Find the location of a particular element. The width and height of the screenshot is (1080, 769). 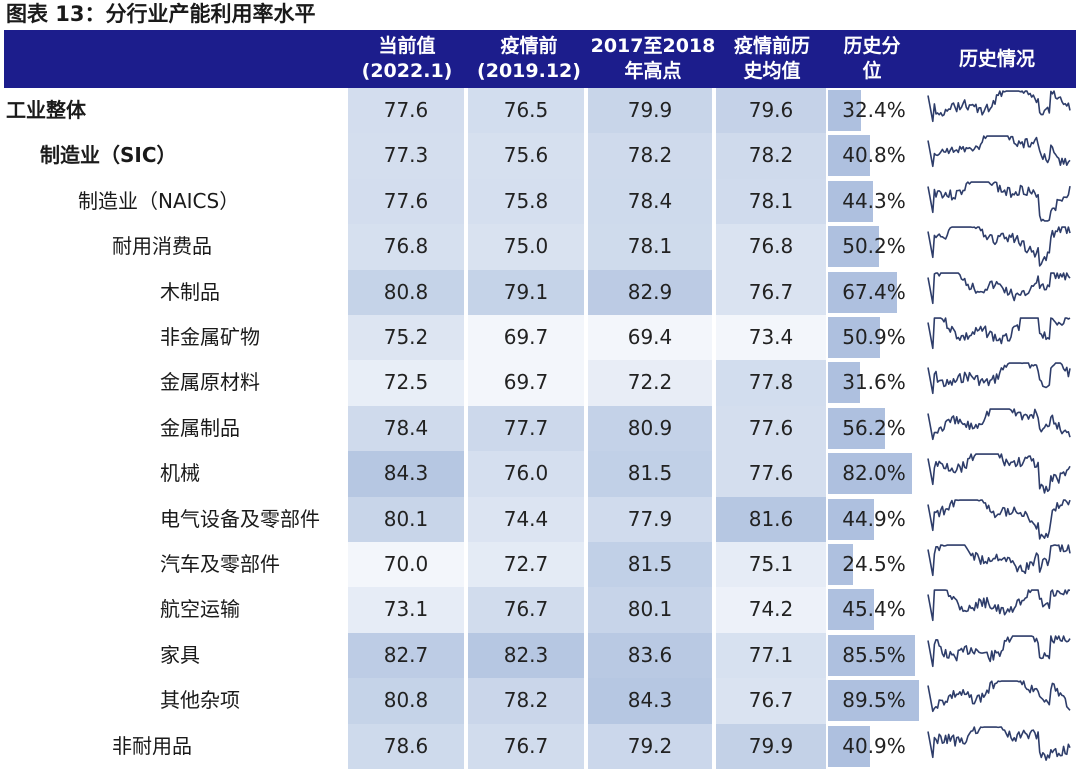

percentile-value: 56.2% is located at coordinates (874, 427).